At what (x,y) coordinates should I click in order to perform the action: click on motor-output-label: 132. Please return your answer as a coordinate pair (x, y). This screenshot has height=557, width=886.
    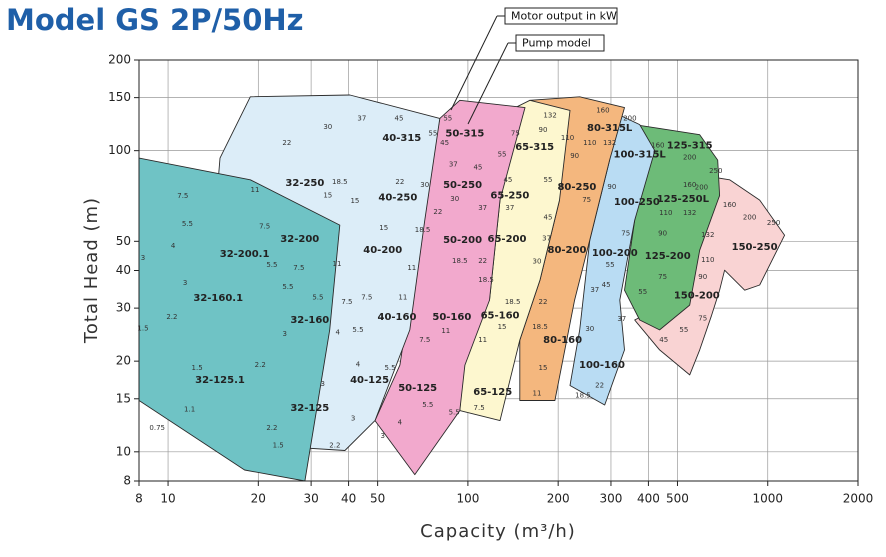
    Looking at the image, I should click on (609, 143).